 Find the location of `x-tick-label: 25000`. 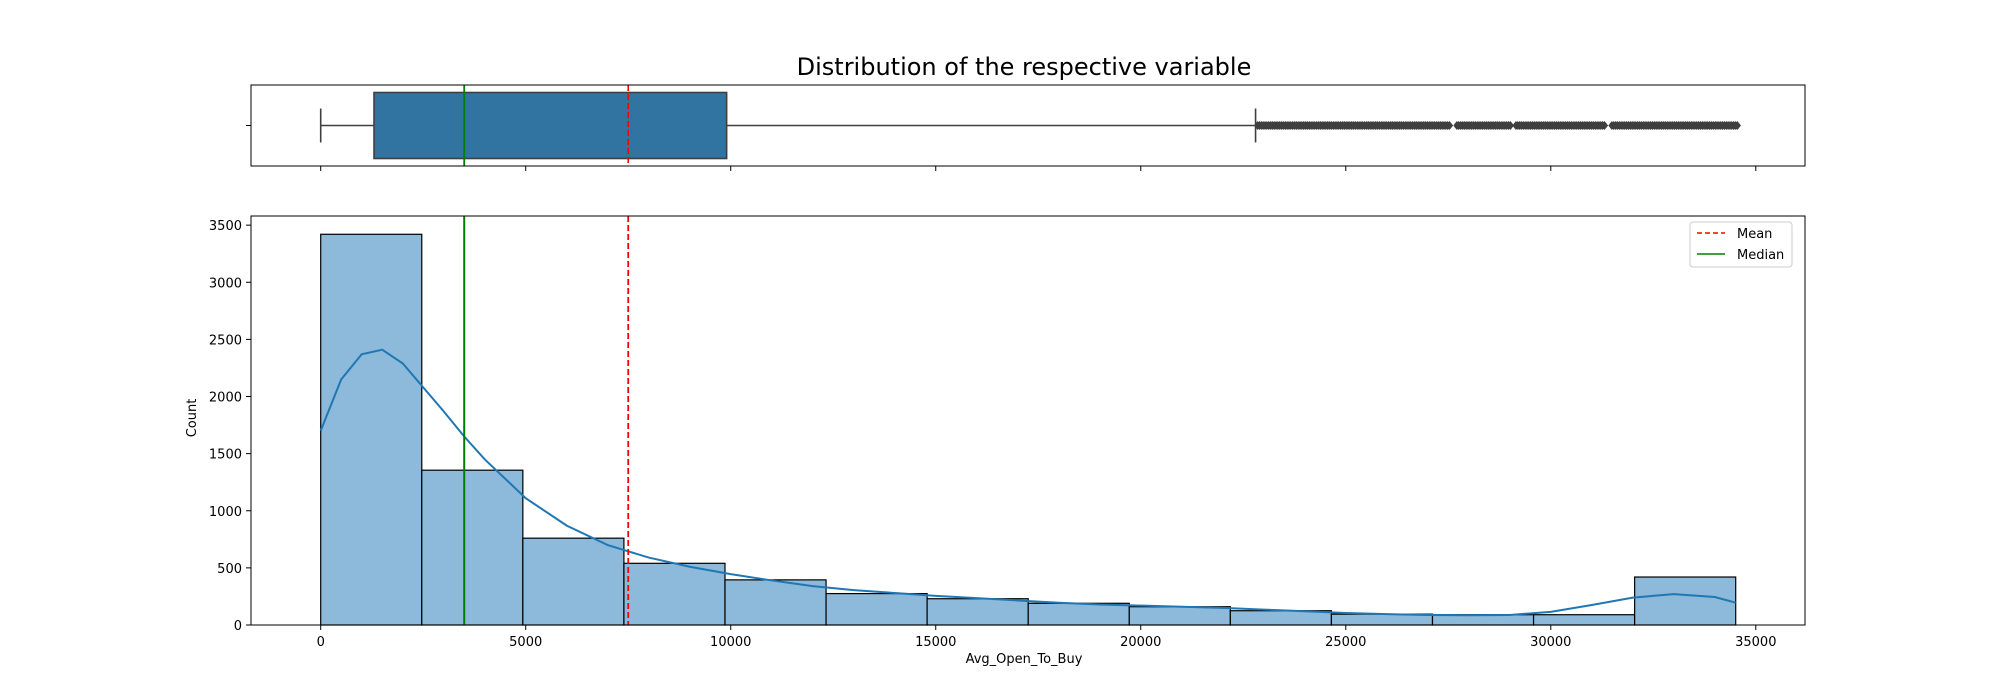

x-tick-label: 25000 is located at coordinates (1345, 642).